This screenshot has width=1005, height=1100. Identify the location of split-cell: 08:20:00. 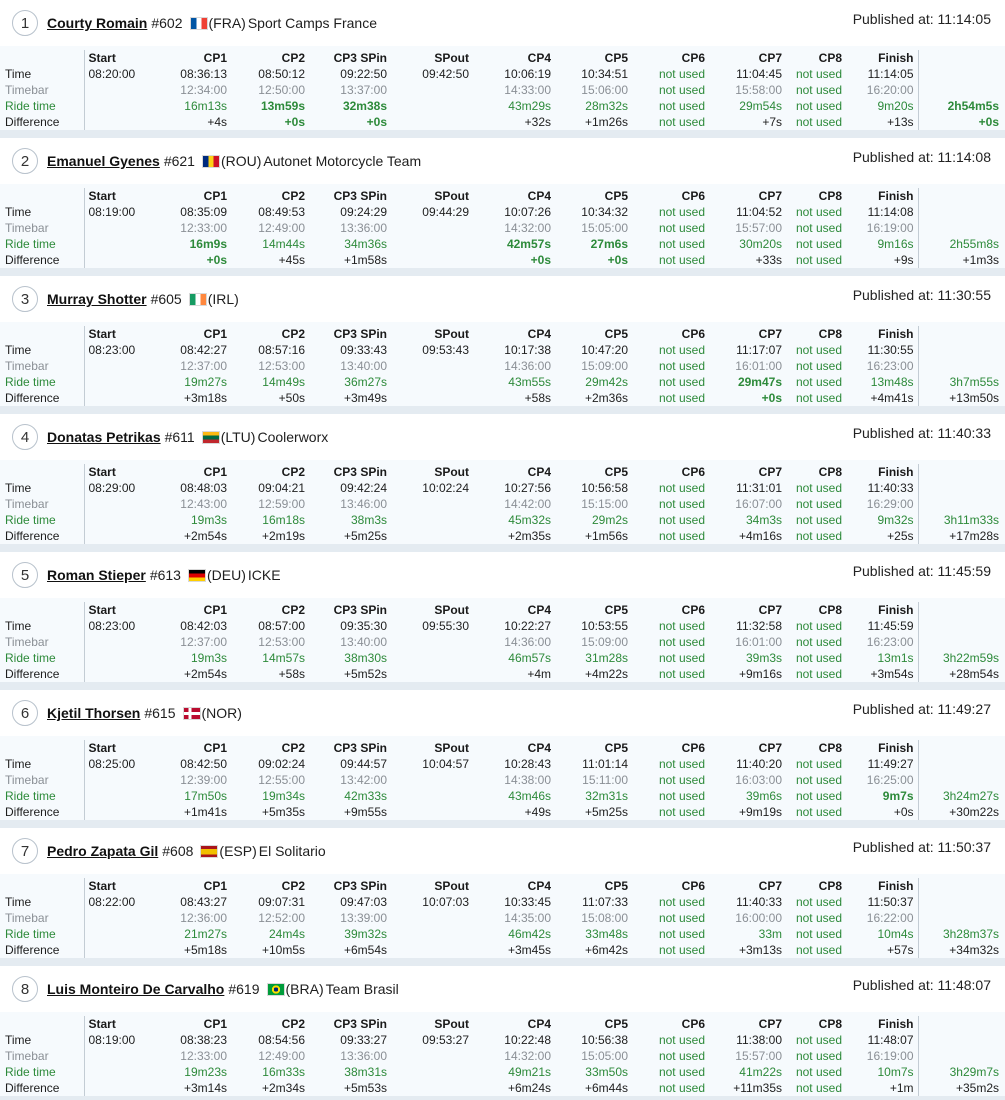
(113, 74).